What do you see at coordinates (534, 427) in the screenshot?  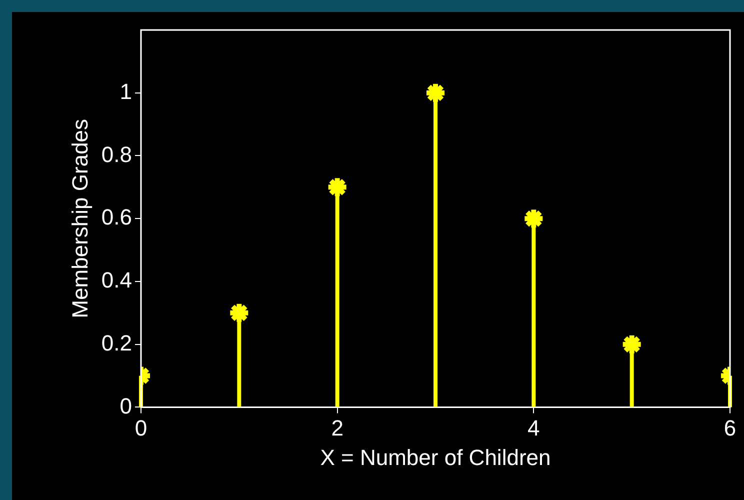 I see `x-tick-label: 4` at bounding box center [534, 427].